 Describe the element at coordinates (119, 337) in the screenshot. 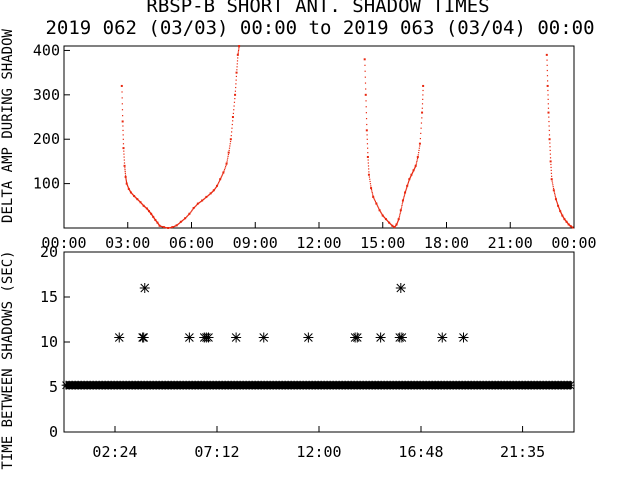

I see `bottom-data-point` at that location.